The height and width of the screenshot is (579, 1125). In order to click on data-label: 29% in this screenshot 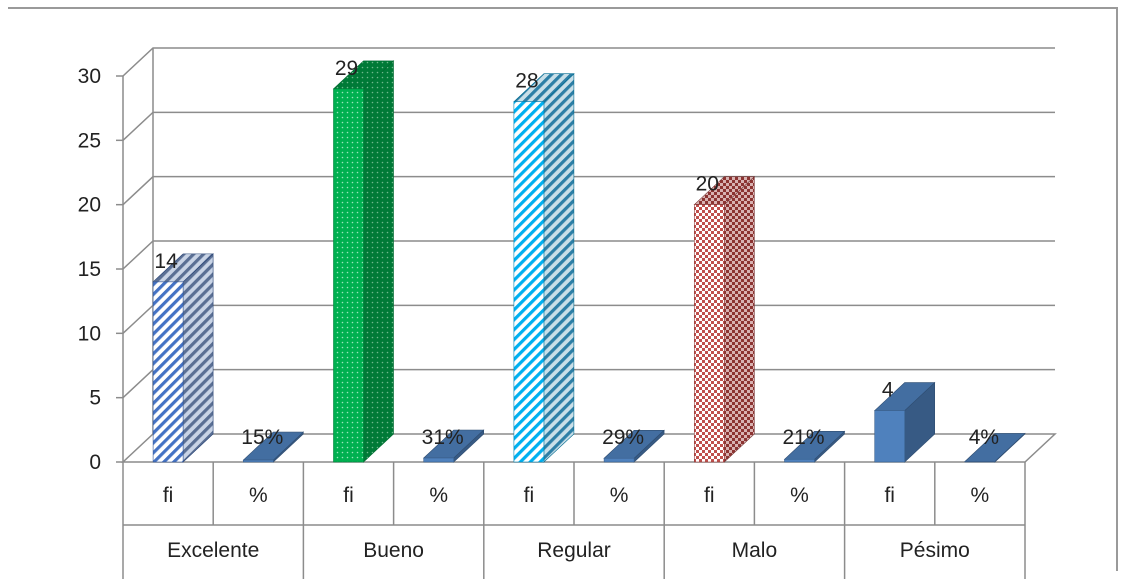, I will do `click(623, 437)`.